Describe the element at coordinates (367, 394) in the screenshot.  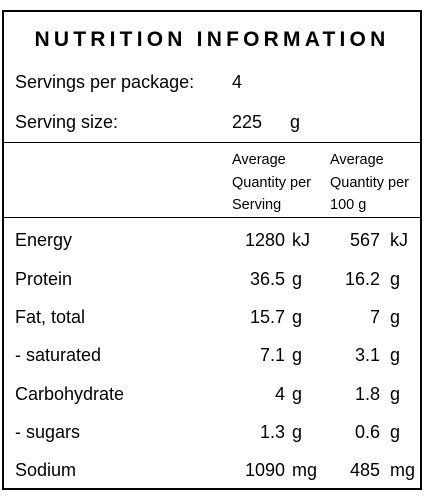
I see `per-100g-value: 1.8` at that location.